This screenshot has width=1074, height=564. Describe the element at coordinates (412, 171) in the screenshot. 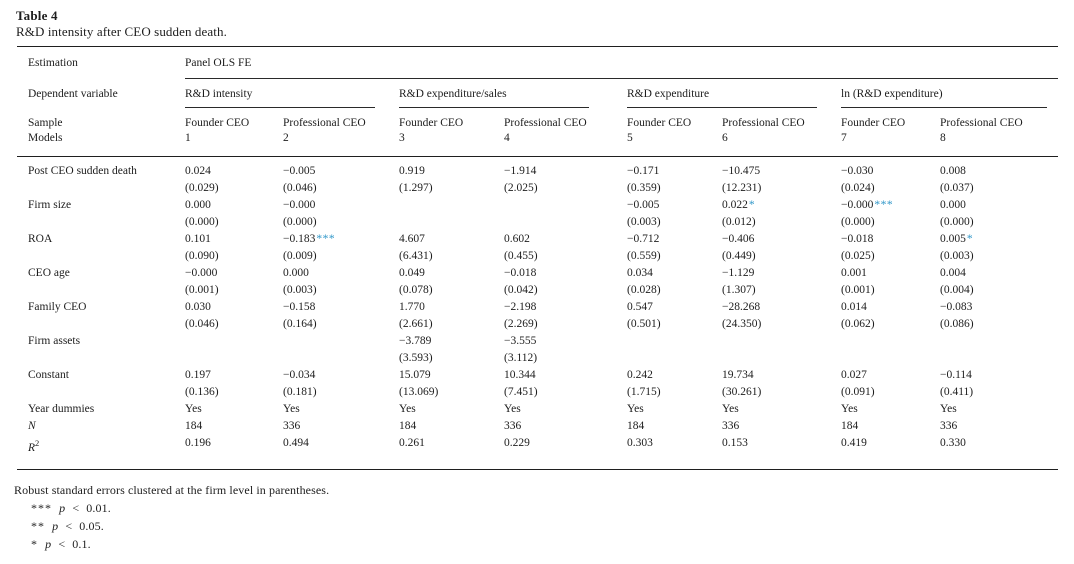

I see `cell-estimate: 0.919` at that location.